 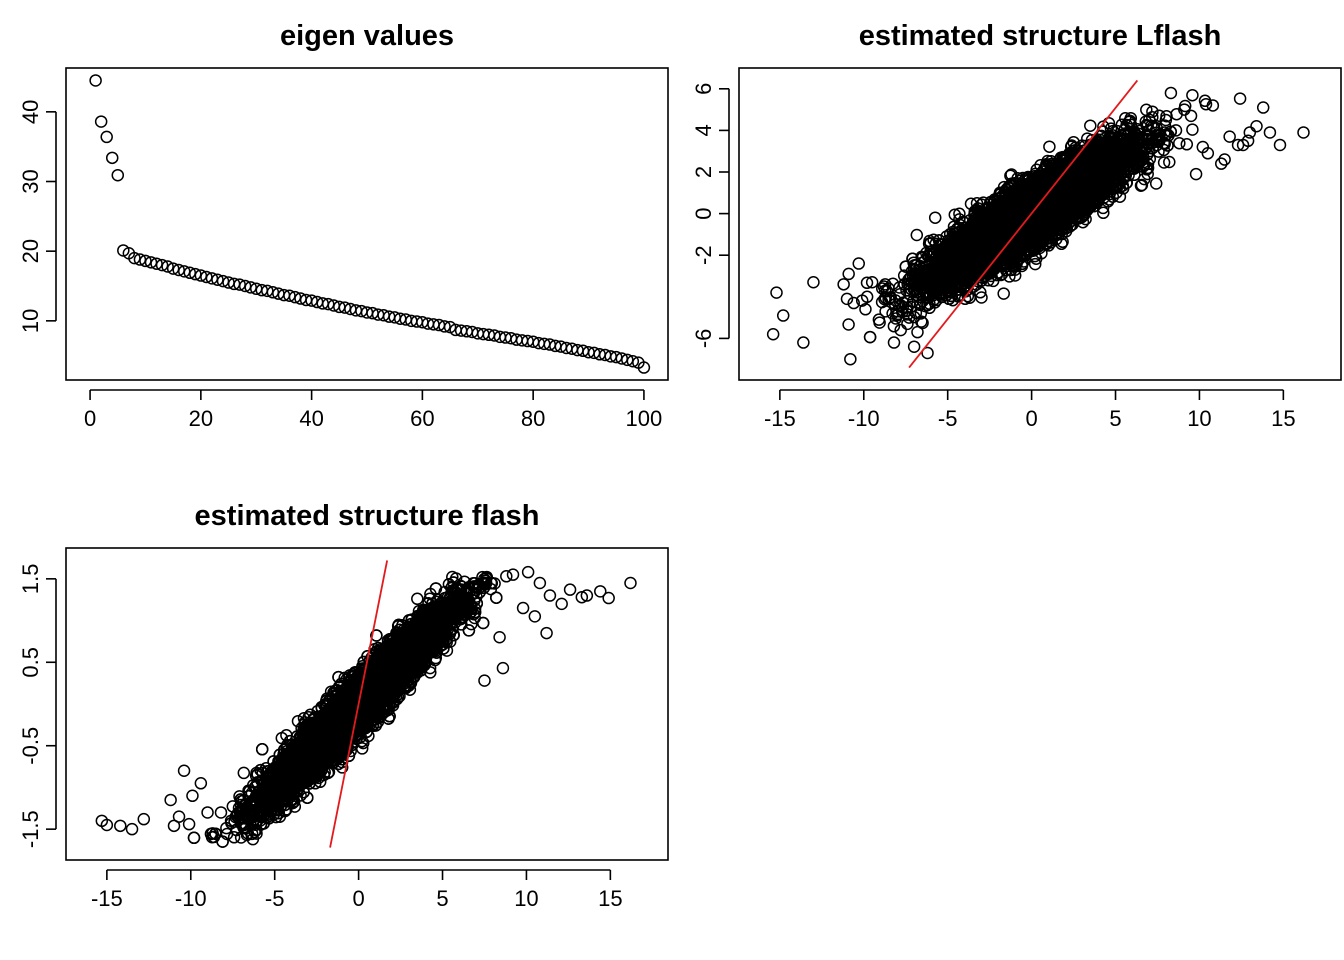 What do you see at coordinates (30, 112) in the screenshot?
I see `y-tick-label: 40` at bounding box center [30, 112].